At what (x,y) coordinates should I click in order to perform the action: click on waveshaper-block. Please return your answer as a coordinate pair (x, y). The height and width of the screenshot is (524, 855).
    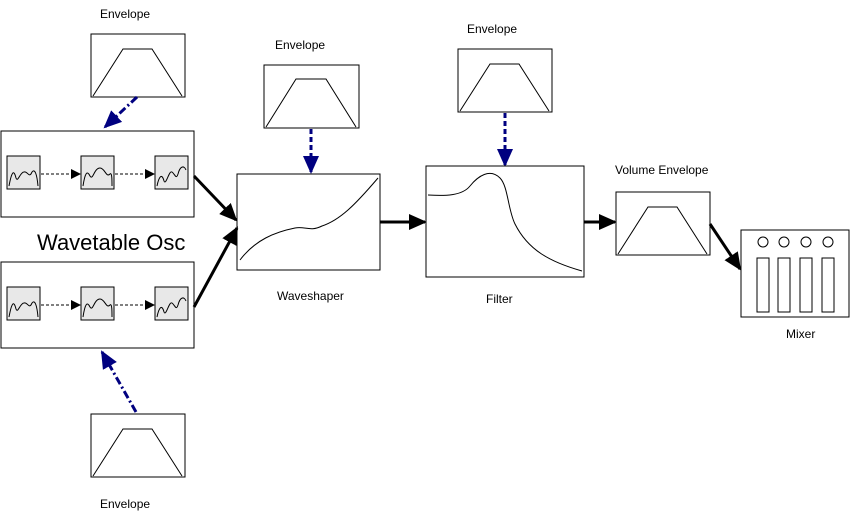
    Looking at the image, I should click on (308, 222).